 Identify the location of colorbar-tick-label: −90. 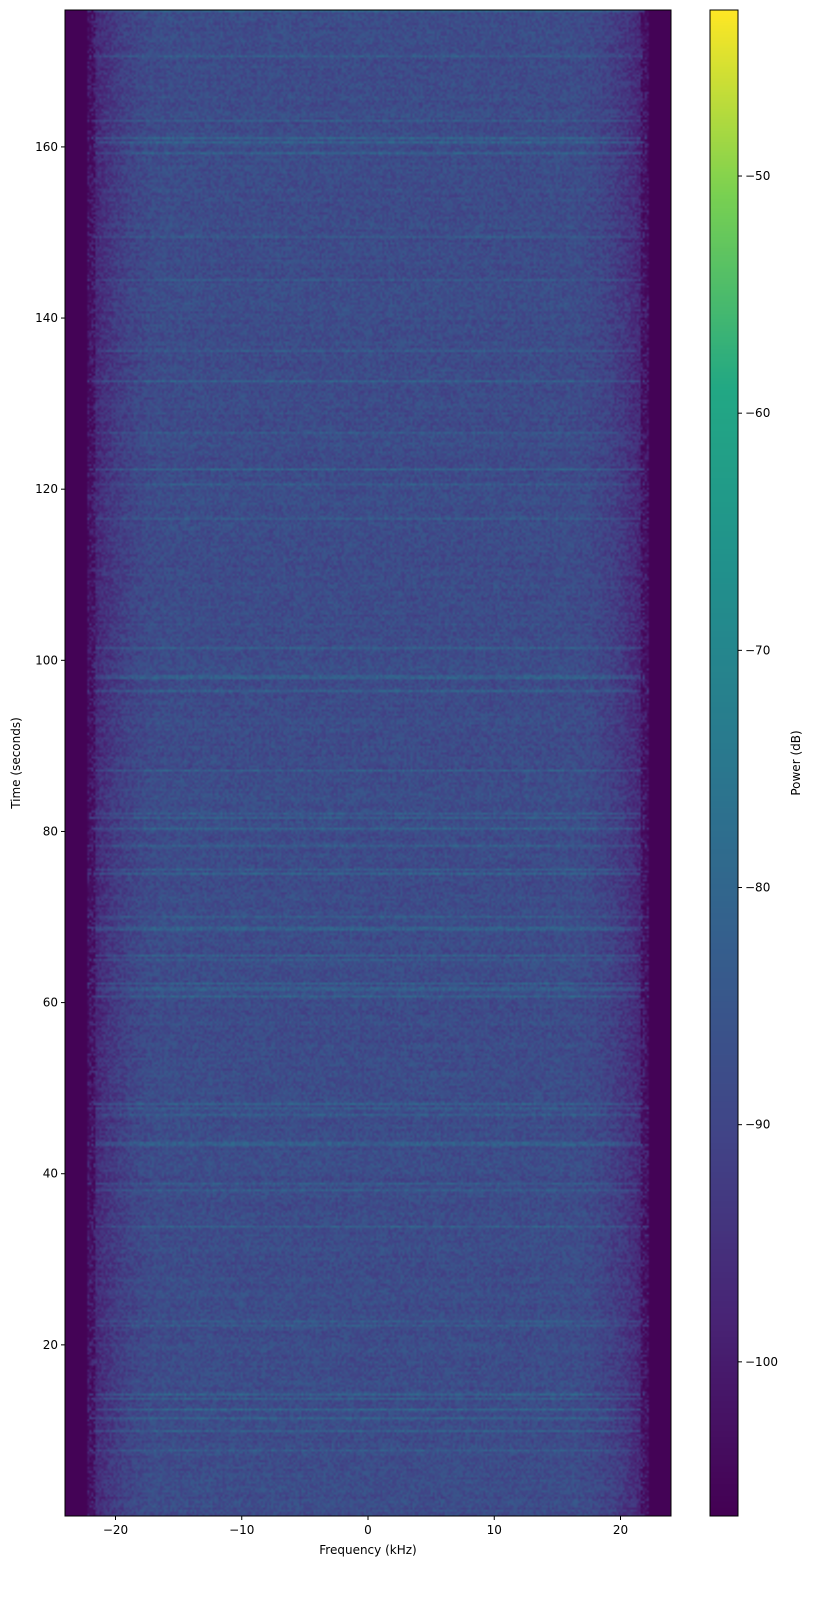
(757, 1125).